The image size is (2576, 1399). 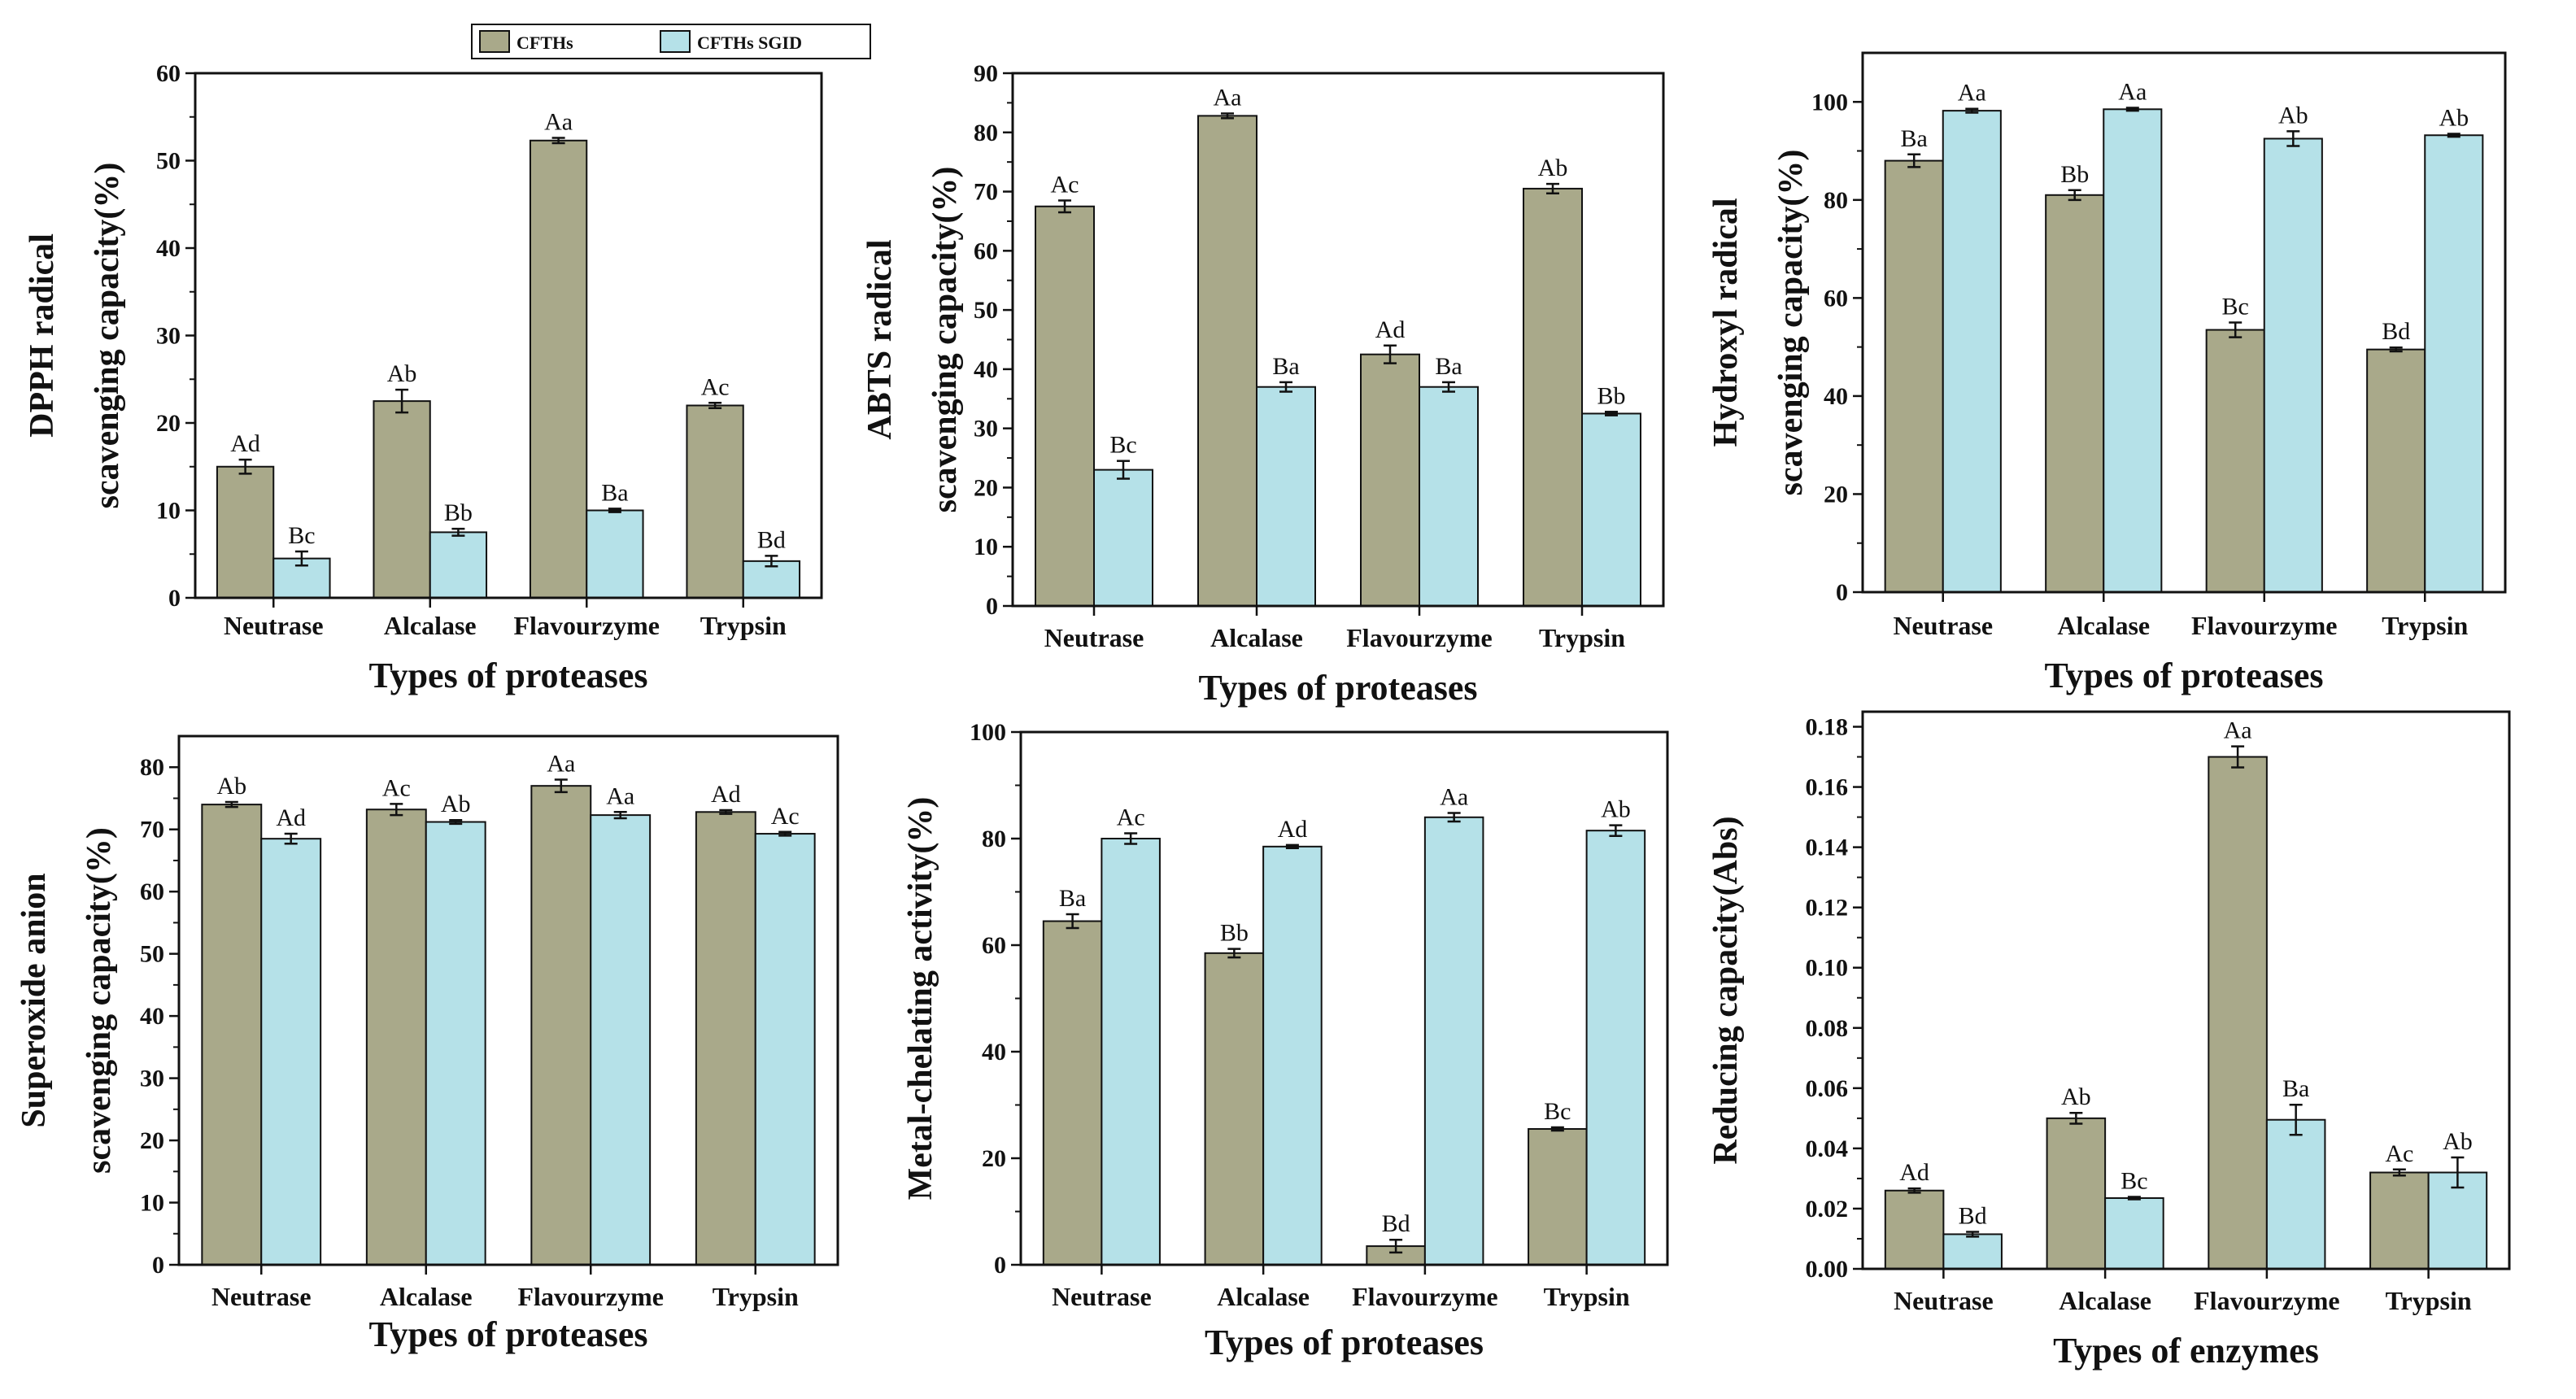 What do you see at coordinates (2074, 175) in the screenshot?
I see `significance-label: Bb` at bounding box center [2074, 175].